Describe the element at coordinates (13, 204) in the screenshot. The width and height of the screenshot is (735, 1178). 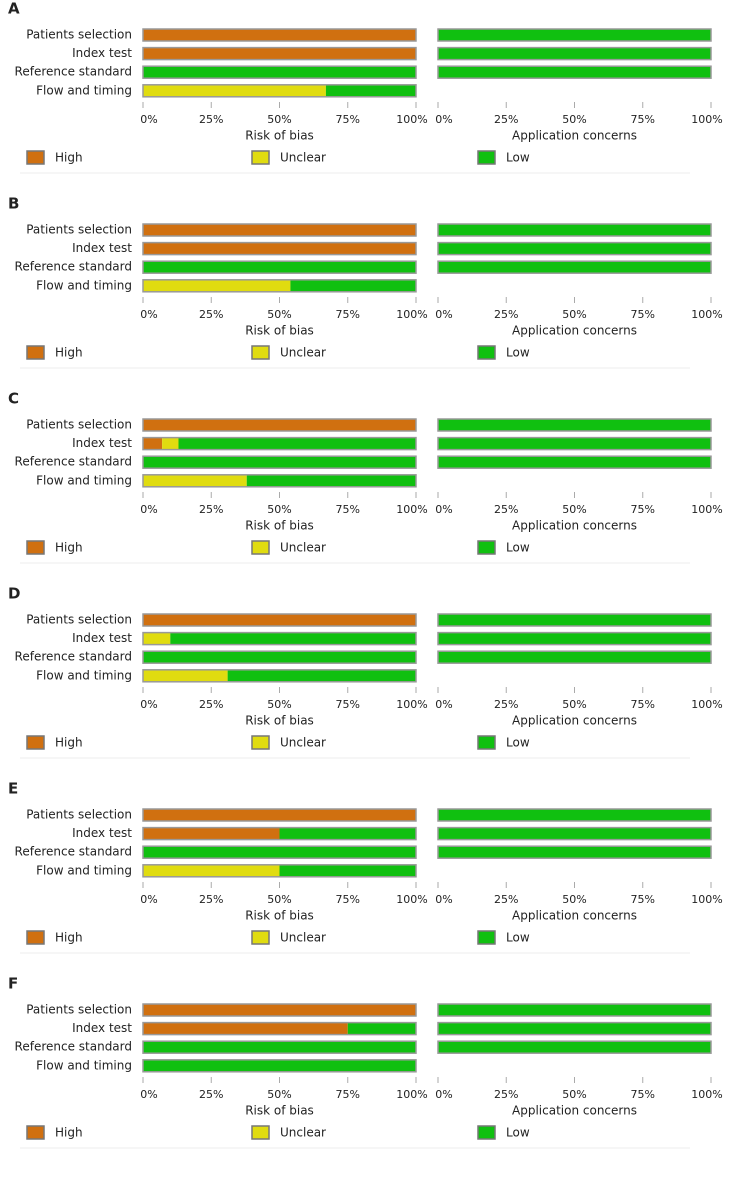
I see `panel-label: B` at that location.